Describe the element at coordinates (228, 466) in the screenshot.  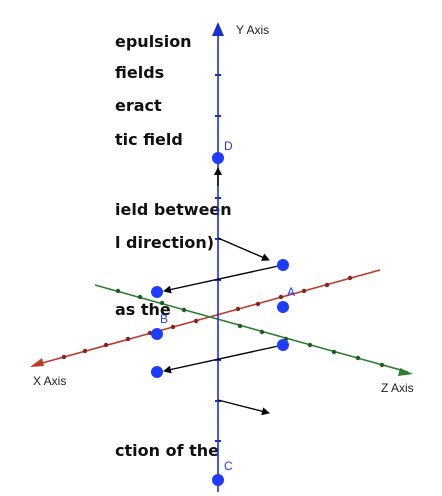
I see `point-label-c: C` at that location.